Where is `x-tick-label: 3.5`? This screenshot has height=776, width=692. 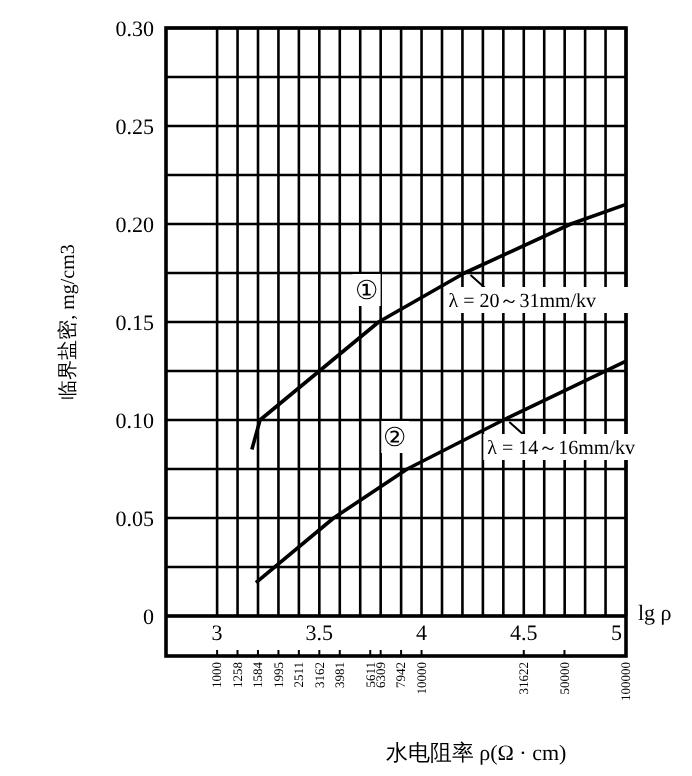 x-tick-label: 3.5 is located at coordinates (320, 634).